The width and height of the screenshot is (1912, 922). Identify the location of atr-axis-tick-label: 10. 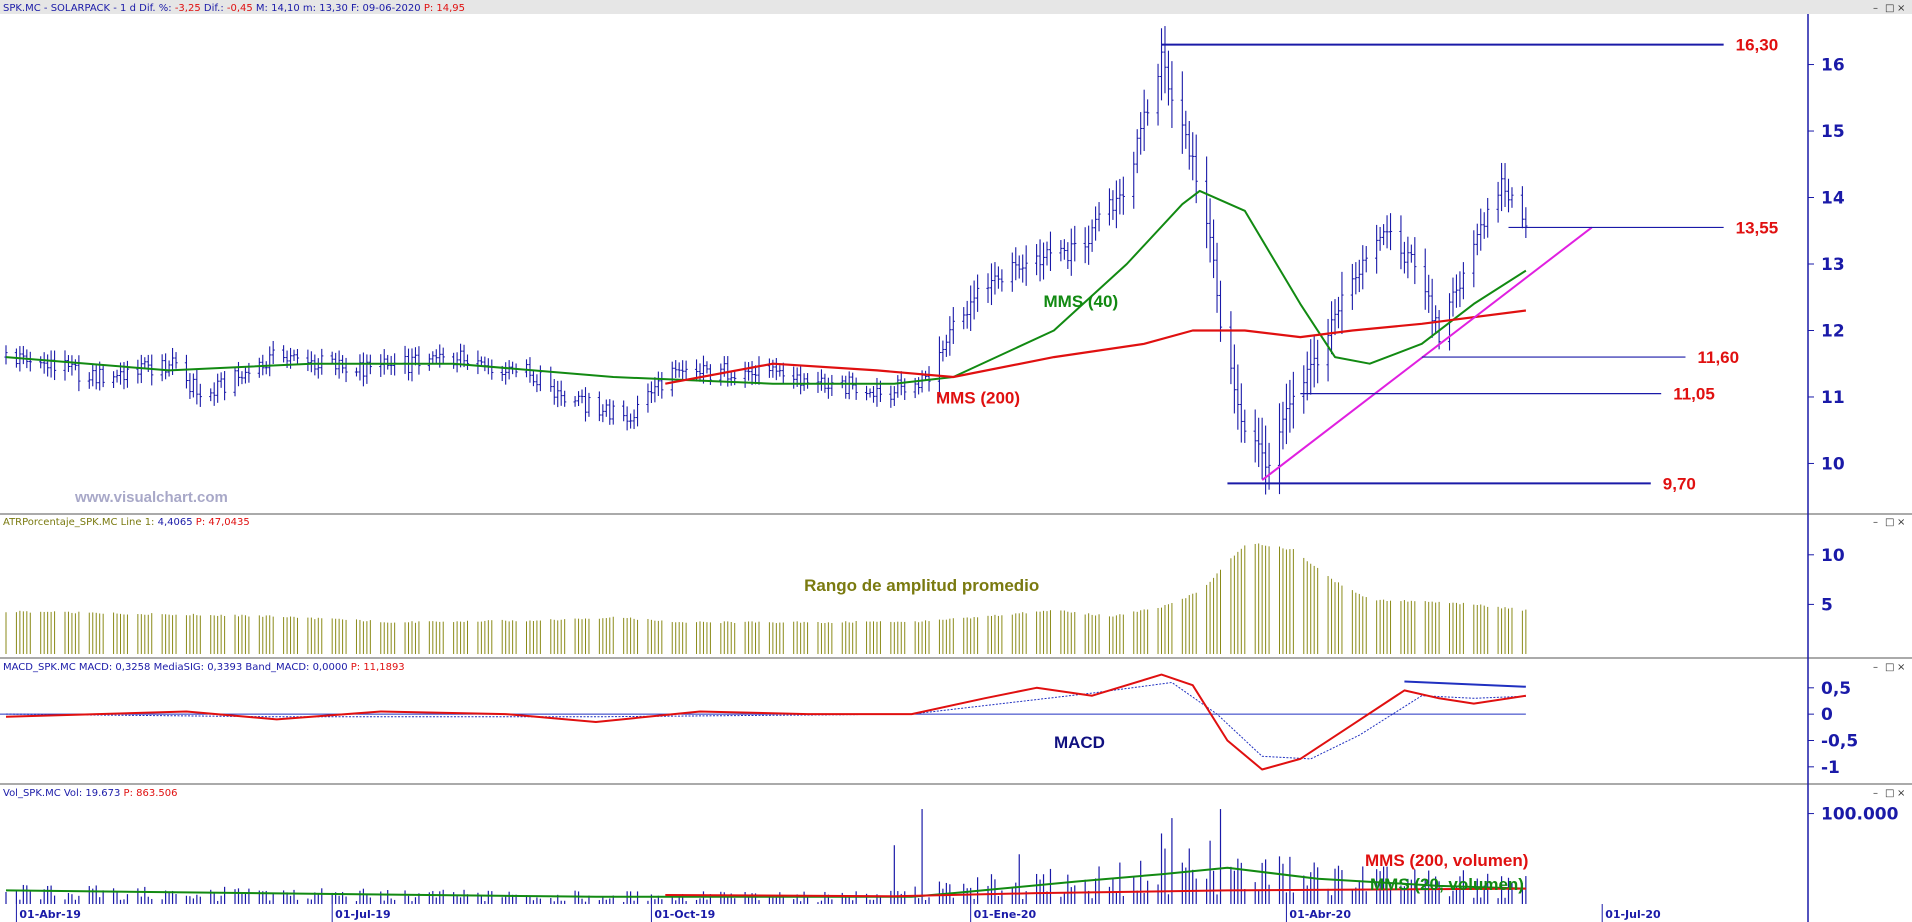
(1833, 556).